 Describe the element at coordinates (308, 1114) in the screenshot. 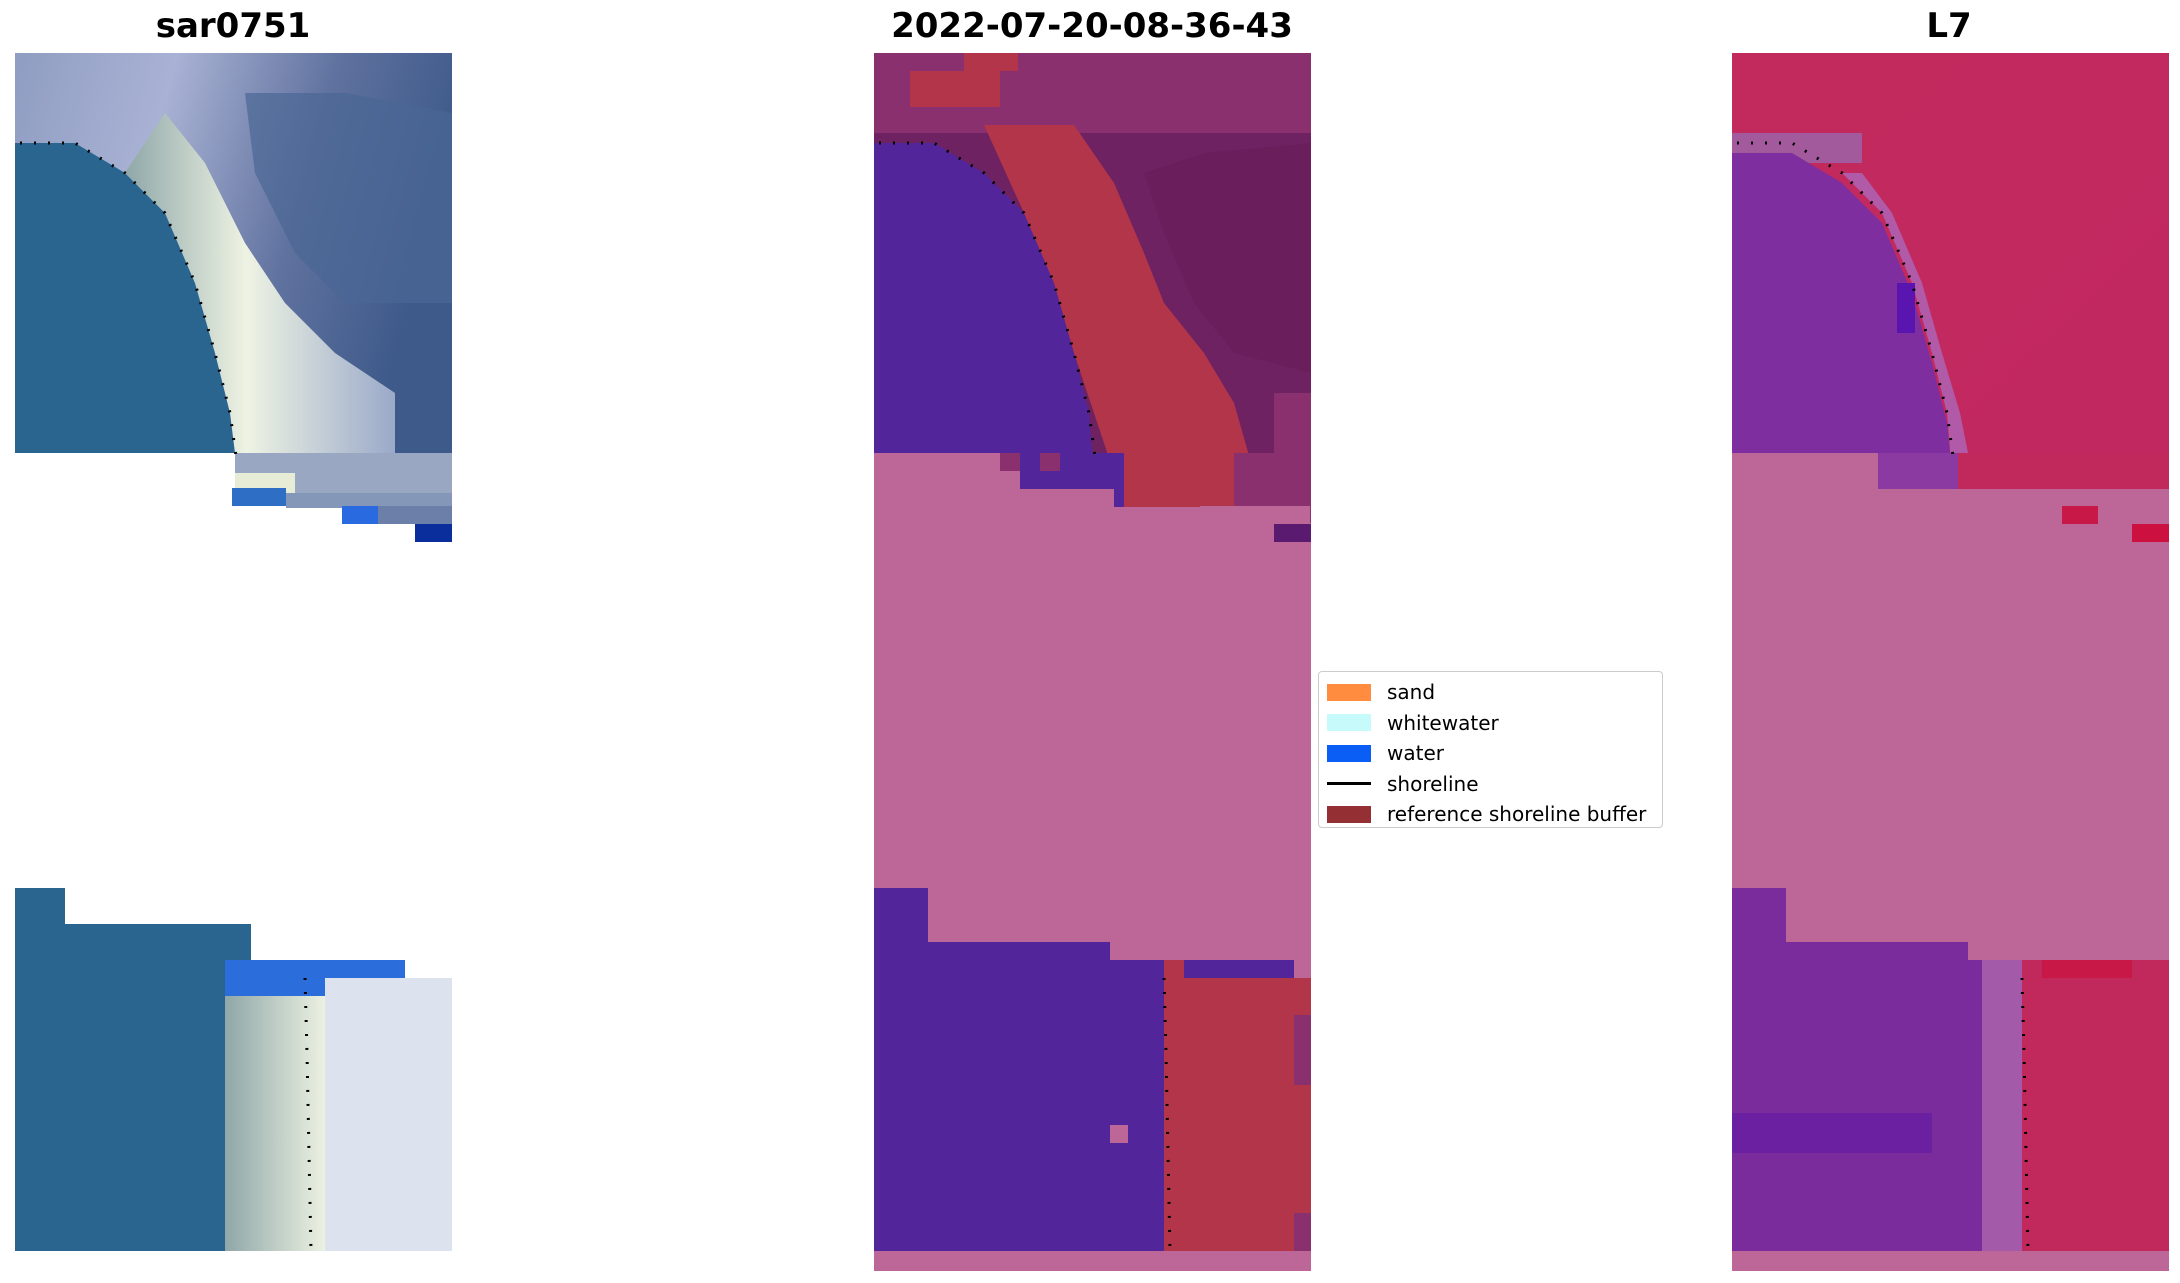

I see `shoreline-rgb-bottom` at that location.